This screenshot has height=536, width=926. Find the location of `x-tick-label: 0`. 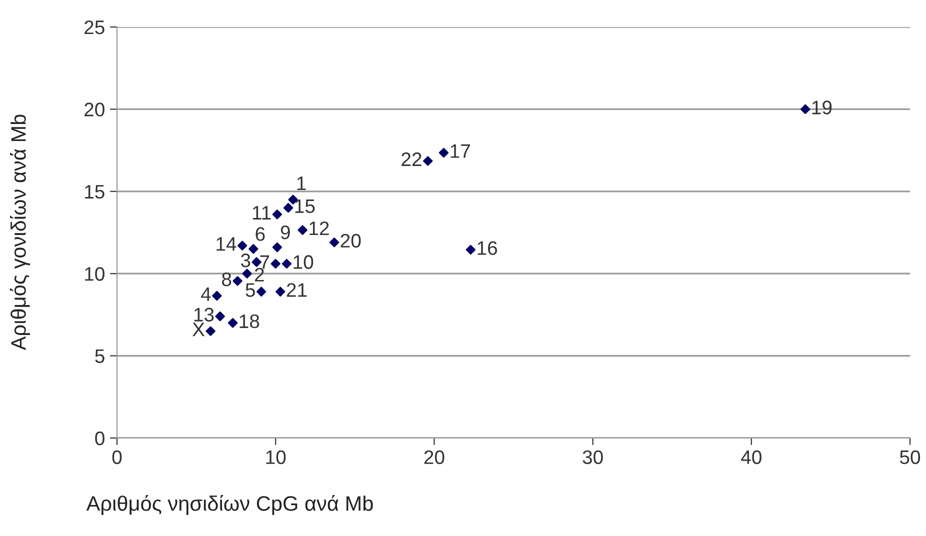

x-tick-label: 0 is located at coordinates (117, 457).